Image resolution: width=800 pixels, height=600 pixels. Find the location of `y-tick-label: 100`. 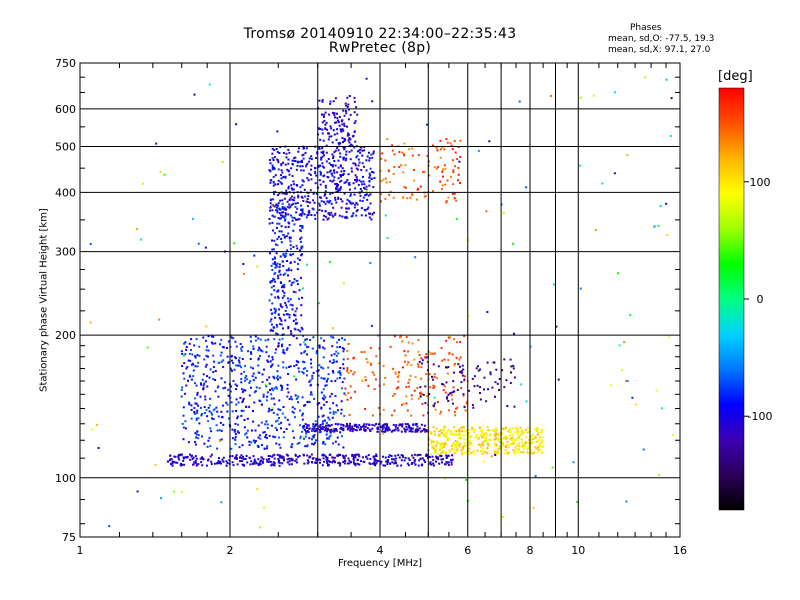

y-tick-label: 100 is located at coordinates (65, 478).